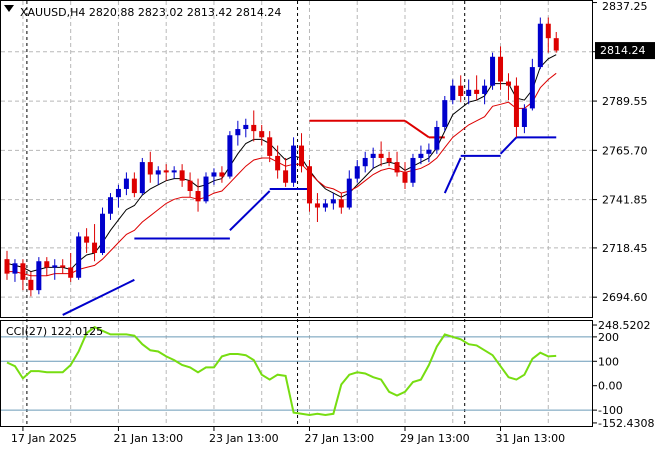  What do you see at coordinates (626, 423) in the screenshot?
I see `cci-tick-label: -152.4308` at bounding box center [626, 423].